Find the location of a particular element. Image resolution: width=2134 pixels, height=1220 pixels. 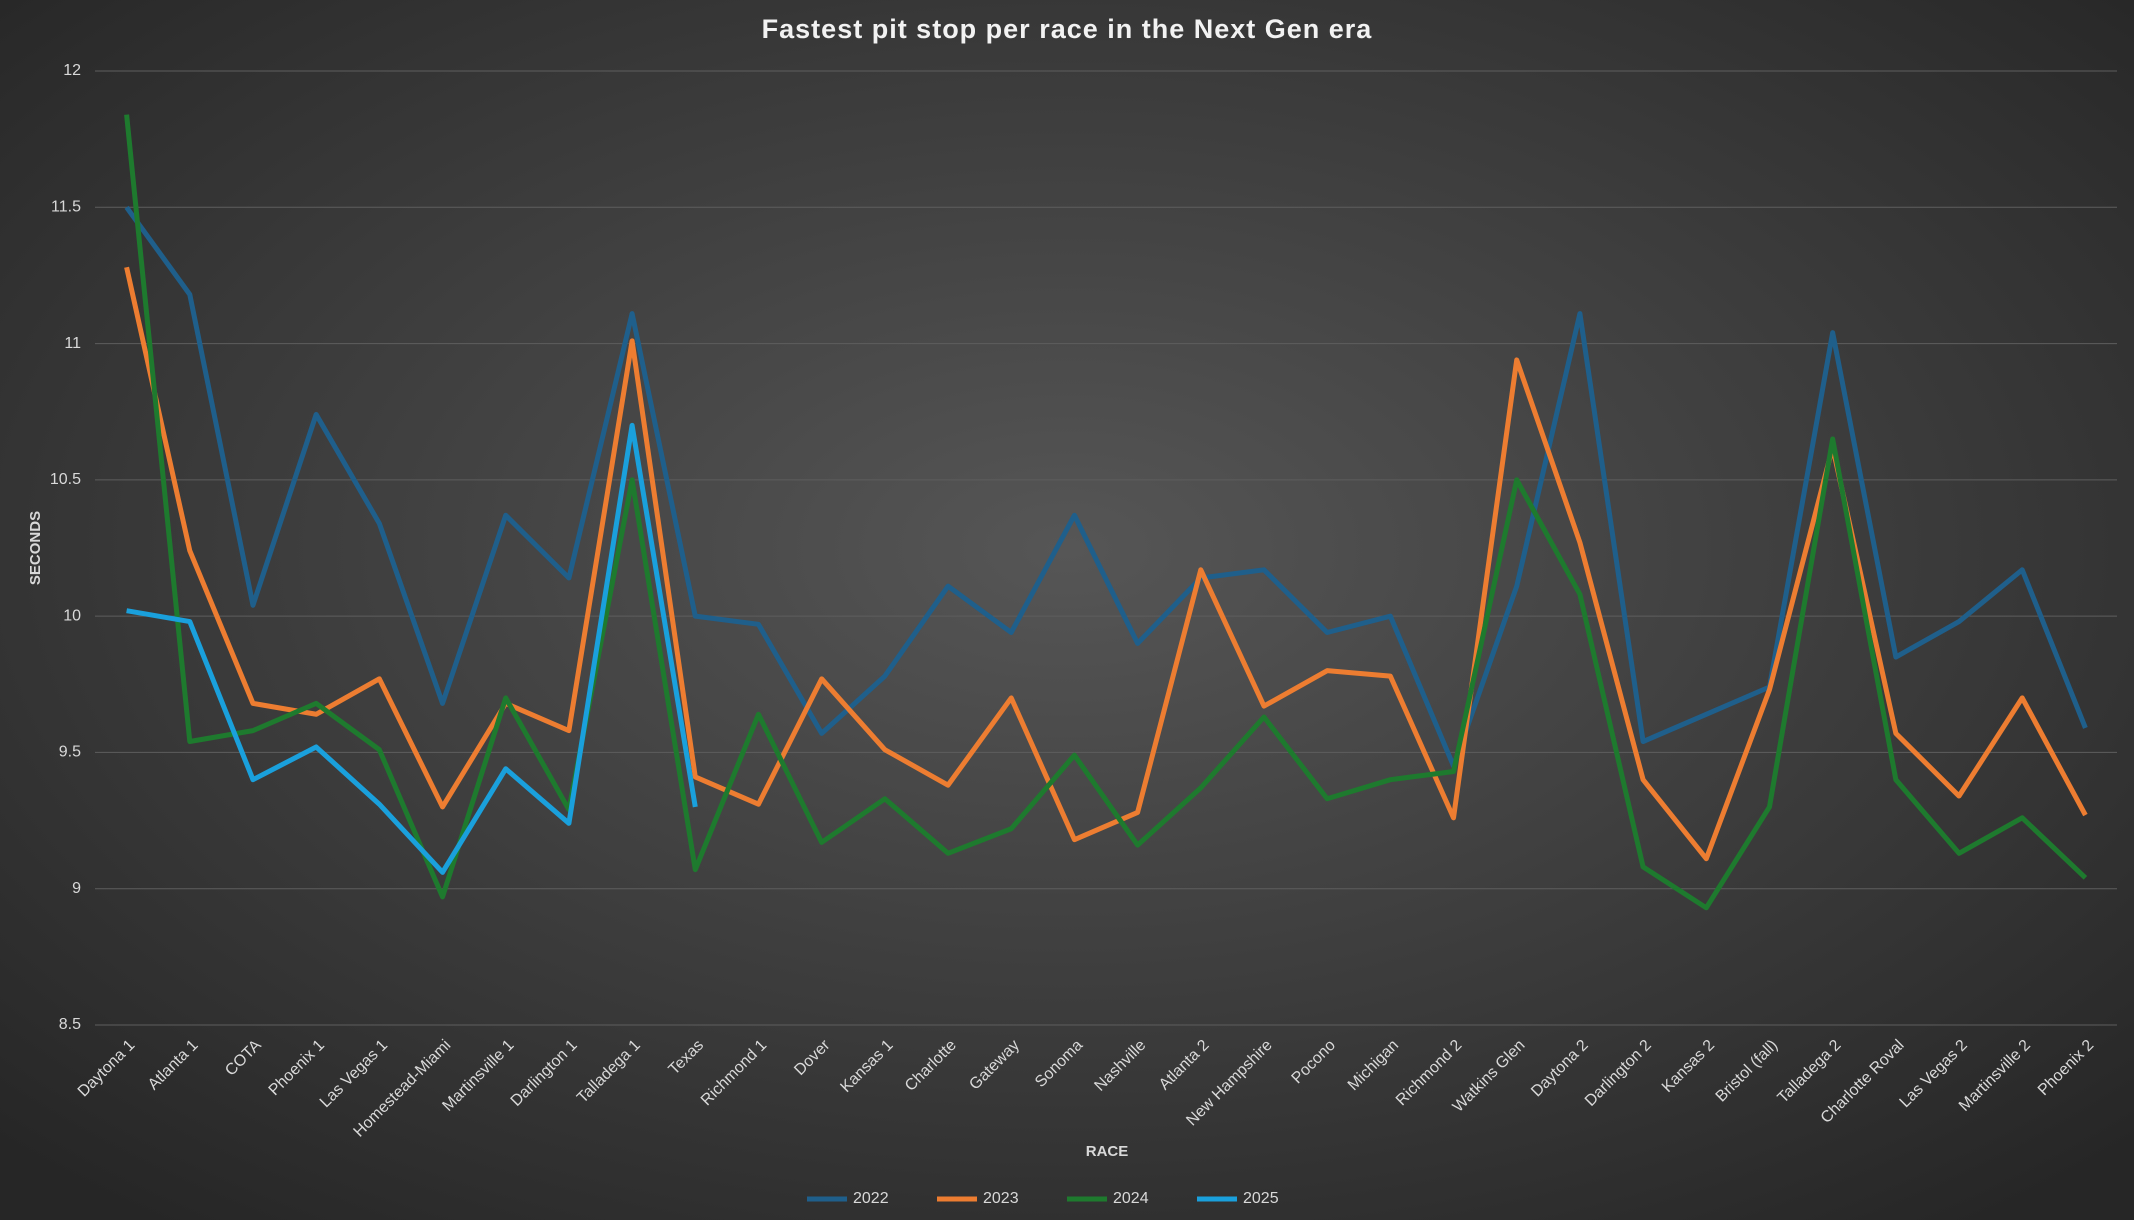

y-tick-label: 10 is located at coordinates (72, 615).